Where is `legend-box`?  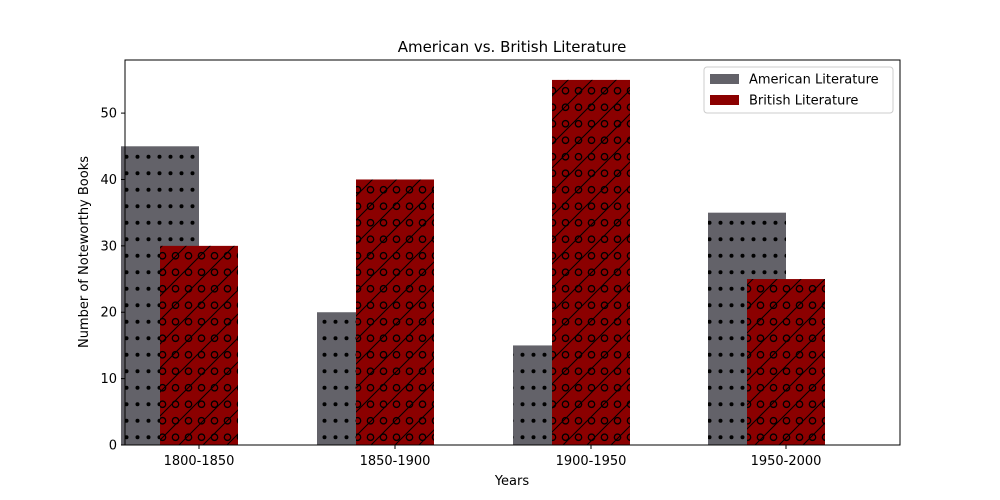 legend-box is located at coordinates (798, 90).